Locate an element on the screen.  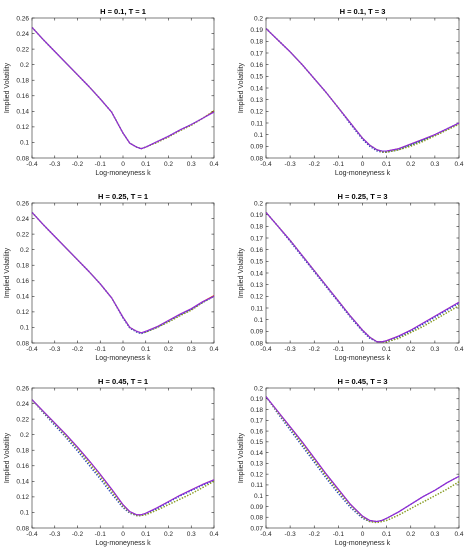
x-tick-label: 0.1 is located at coordinates (145, 164).